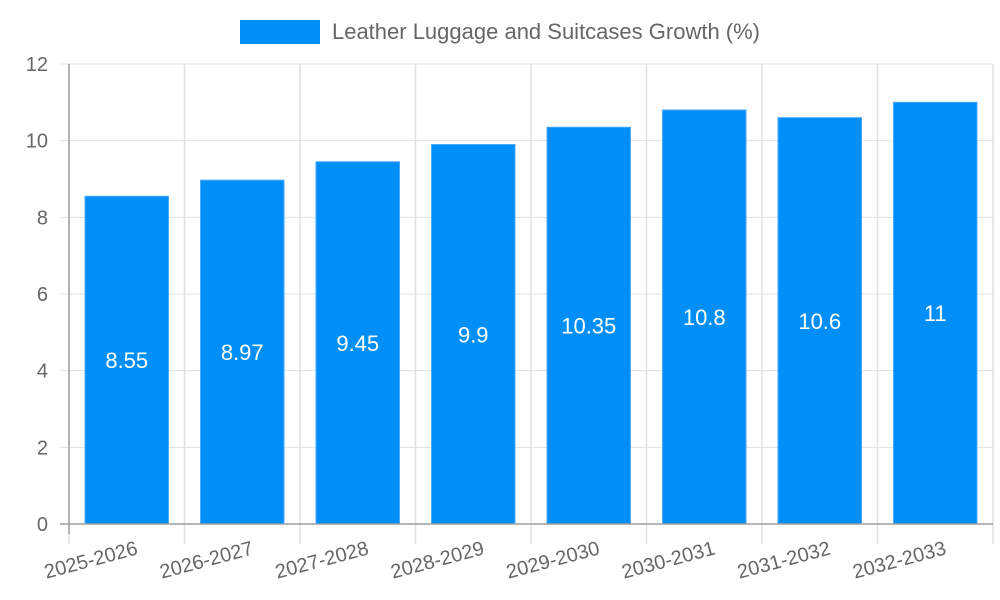 This screenshot has height=600, width=1000. What do you see at coordinates (242, 352) in the screenshot?
I see `bar-value-label: 8.97` at bounding box center [242, 352].